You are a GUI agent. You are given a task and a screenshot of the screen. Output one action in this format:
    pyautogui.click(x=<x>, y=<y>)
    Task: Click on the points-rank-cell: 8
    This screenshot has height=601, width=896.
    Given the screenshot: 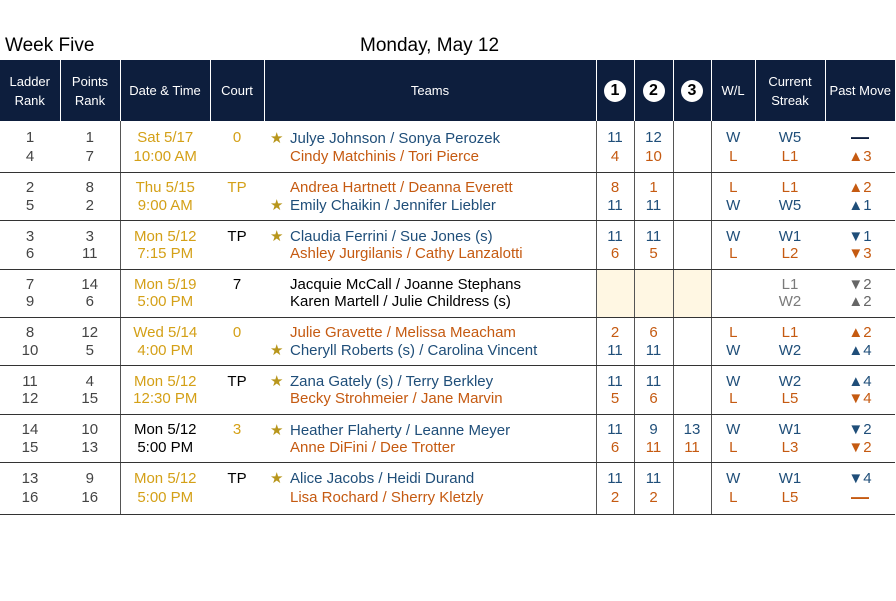 What is the action you would take?
    pyautogui.click(x=90, y=184)
    